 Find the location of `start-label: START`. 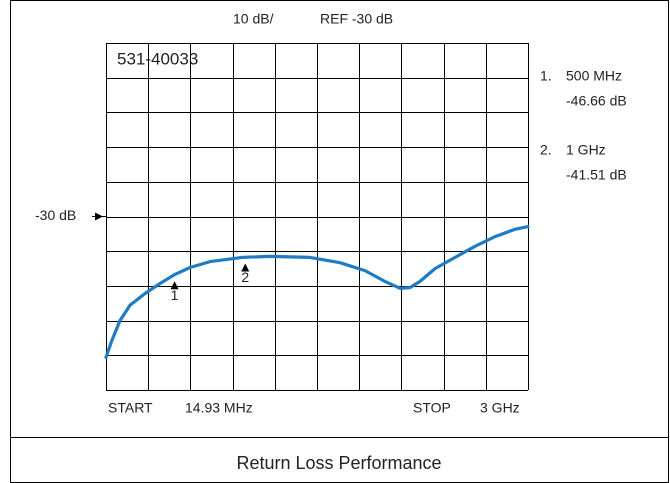

start-label: START is located at coordinates (130, 408).